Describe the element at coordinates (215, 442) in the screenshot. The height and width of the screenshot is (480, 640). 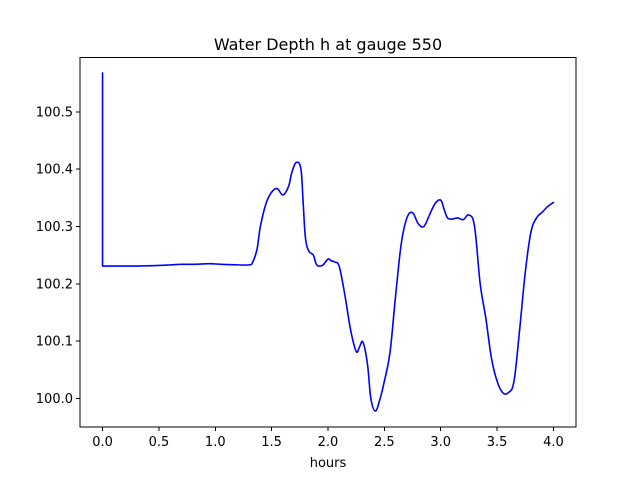
I see `x-tick-label: 1.0` at that location.